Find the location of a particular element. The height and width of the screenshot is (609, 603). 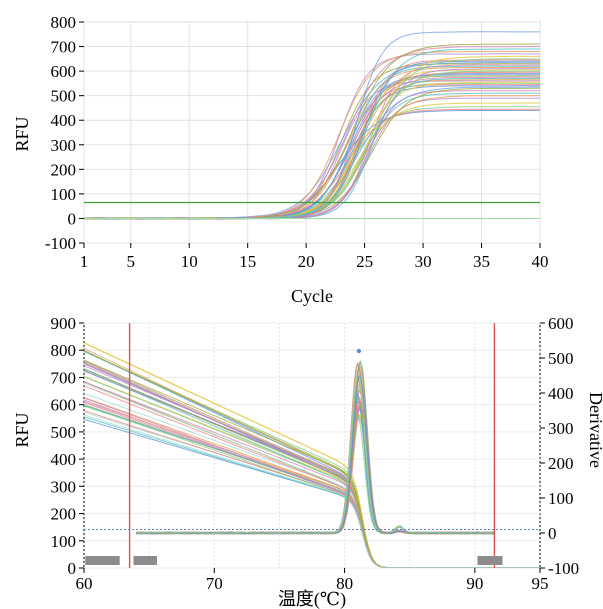

melt-peak-point is located at coordinates (359, 351).